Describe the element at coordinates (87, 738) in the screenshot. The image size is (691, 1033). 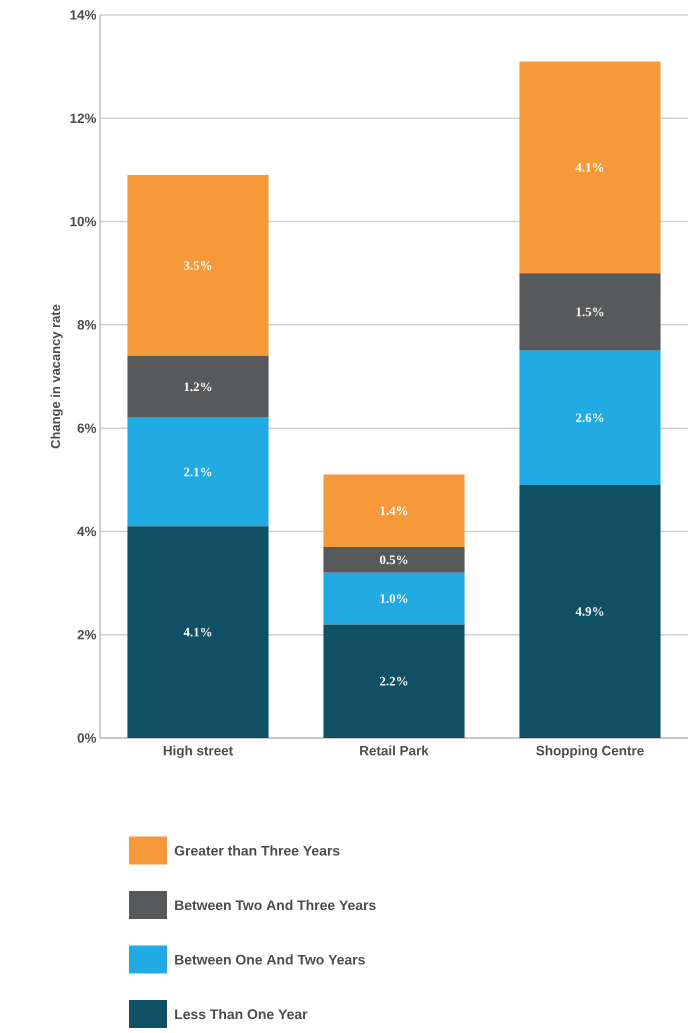
I see `y-tick-label: 0%` at that location.